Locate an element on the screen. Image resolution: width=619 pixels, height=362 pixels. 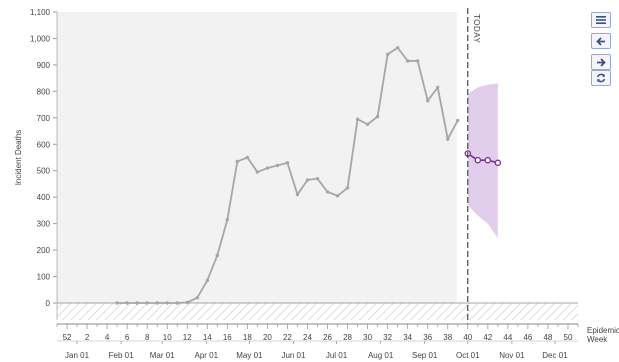
refresh-button is located at coordinates (601, 78).